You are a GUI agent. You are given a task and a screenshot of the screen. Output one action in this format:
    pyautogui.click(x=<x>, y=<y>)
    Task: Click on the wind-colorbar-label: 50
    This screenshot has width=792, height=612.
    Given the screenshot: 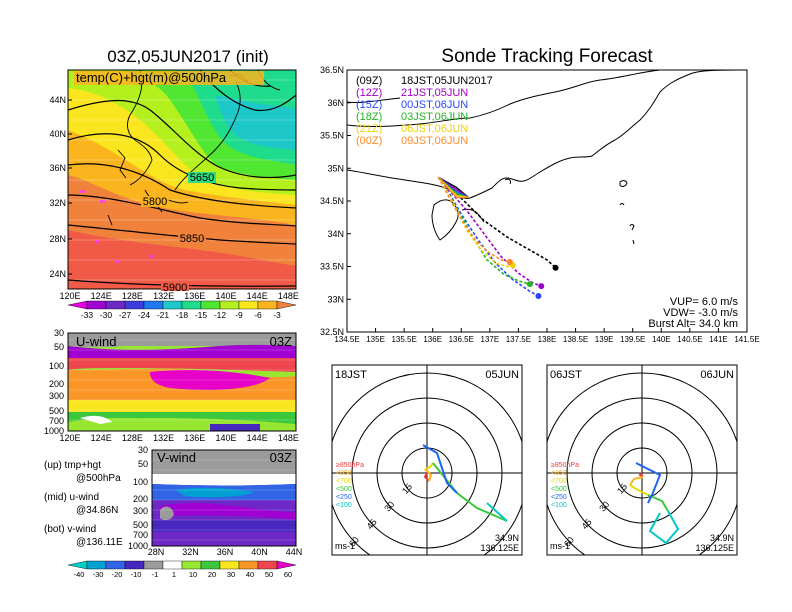 What is the action you would take?
    pyautogui.click(x=269, y=574)
    